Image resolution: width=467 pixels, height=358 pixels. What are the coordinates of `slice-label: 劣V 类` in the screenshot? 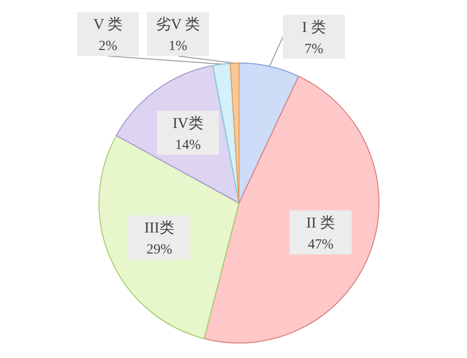 It's located at (178, 24).